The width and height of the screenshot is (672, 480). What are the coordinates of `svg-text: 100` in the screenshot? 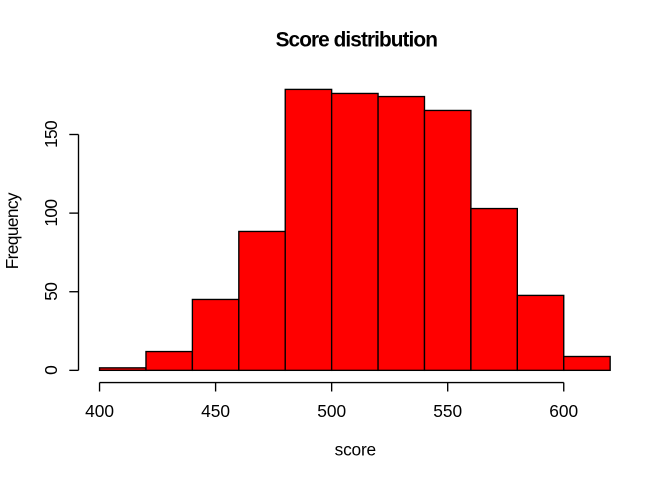 It's located at (51, 213).